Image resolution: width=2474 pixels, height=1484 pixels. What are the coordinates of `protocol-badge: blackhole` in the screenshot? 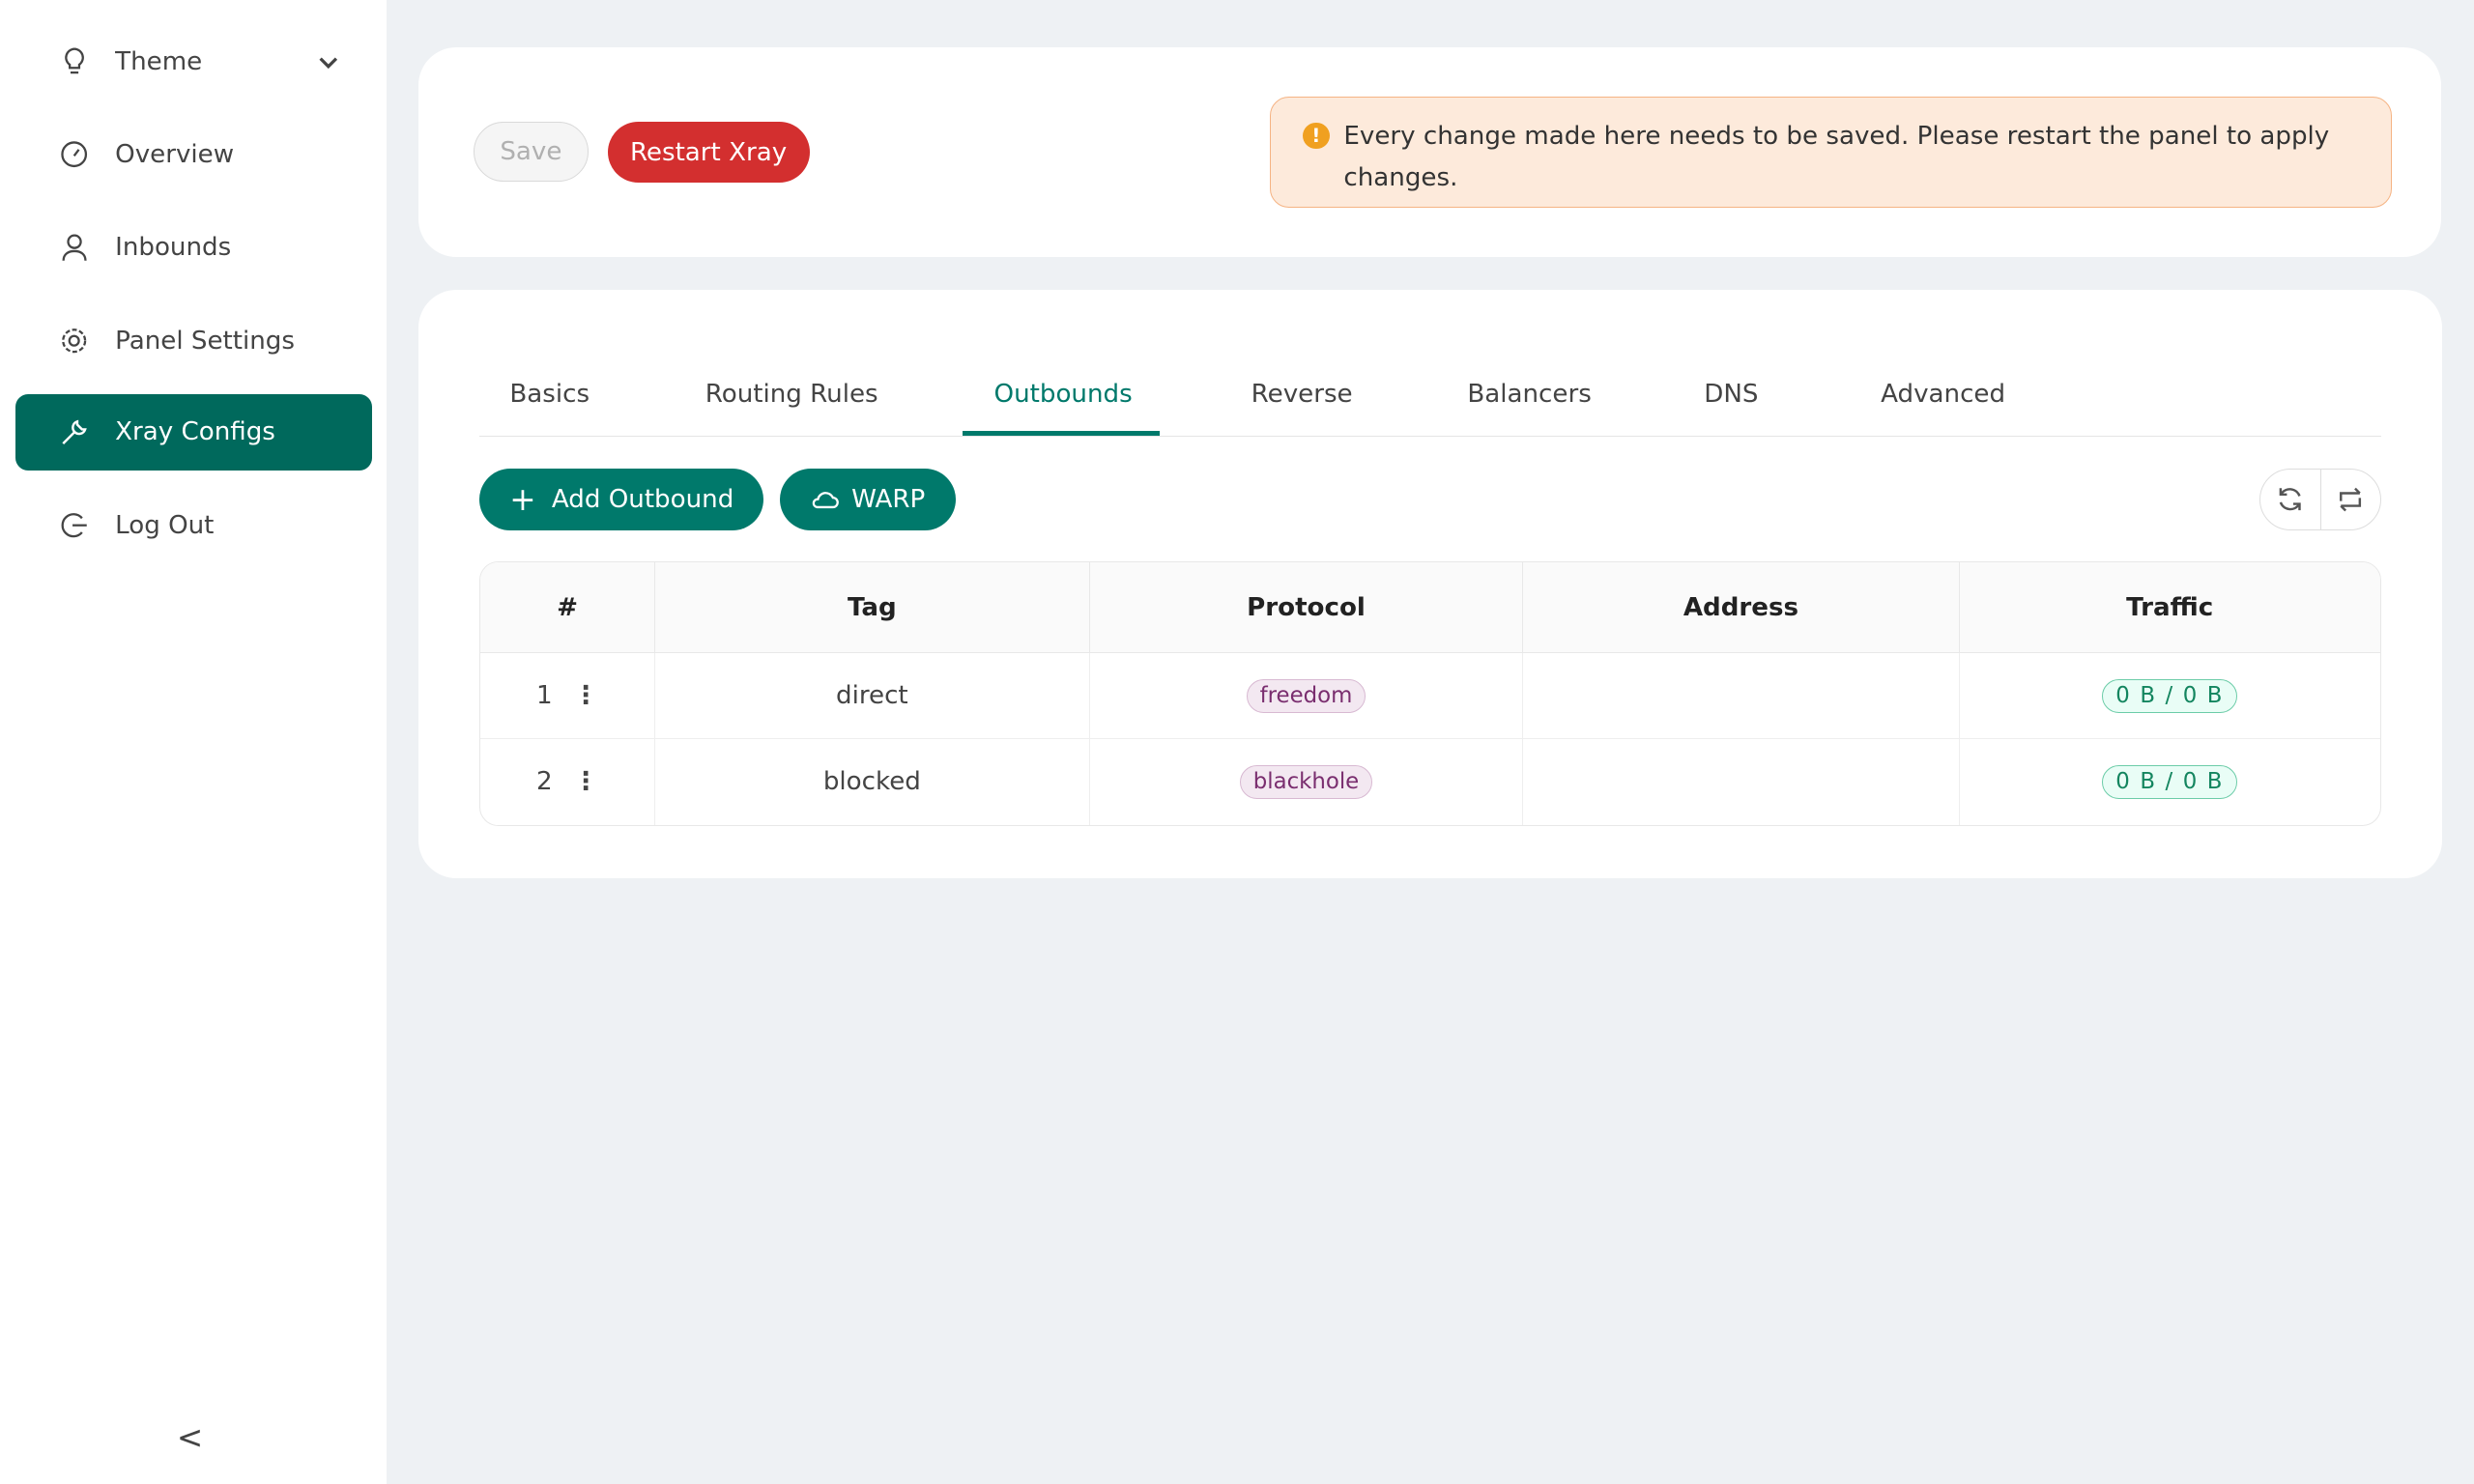 It's located at (1306, 782).